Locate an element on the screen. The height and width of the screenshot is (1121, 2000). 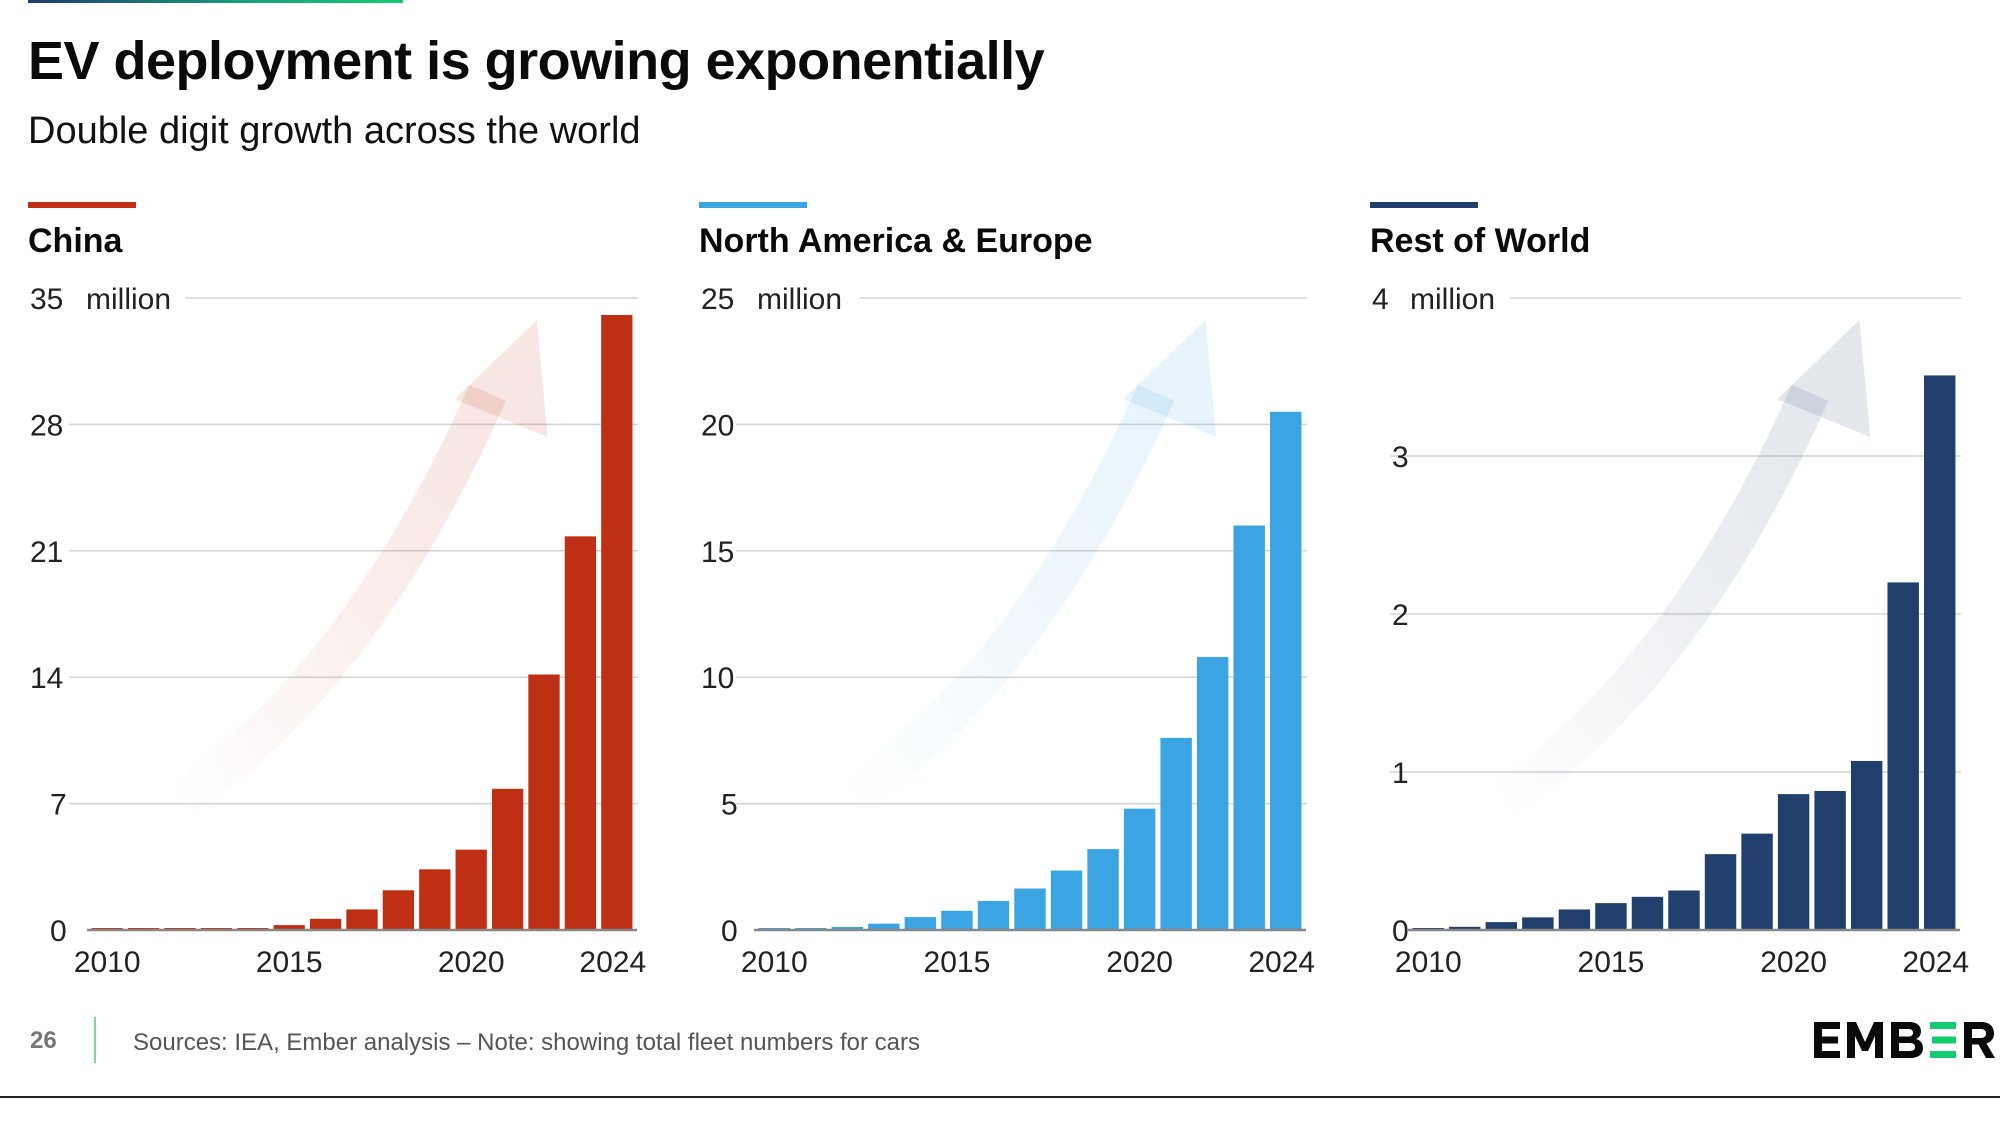
y-tick-label: 2 is located at coordinates (1400, 615).